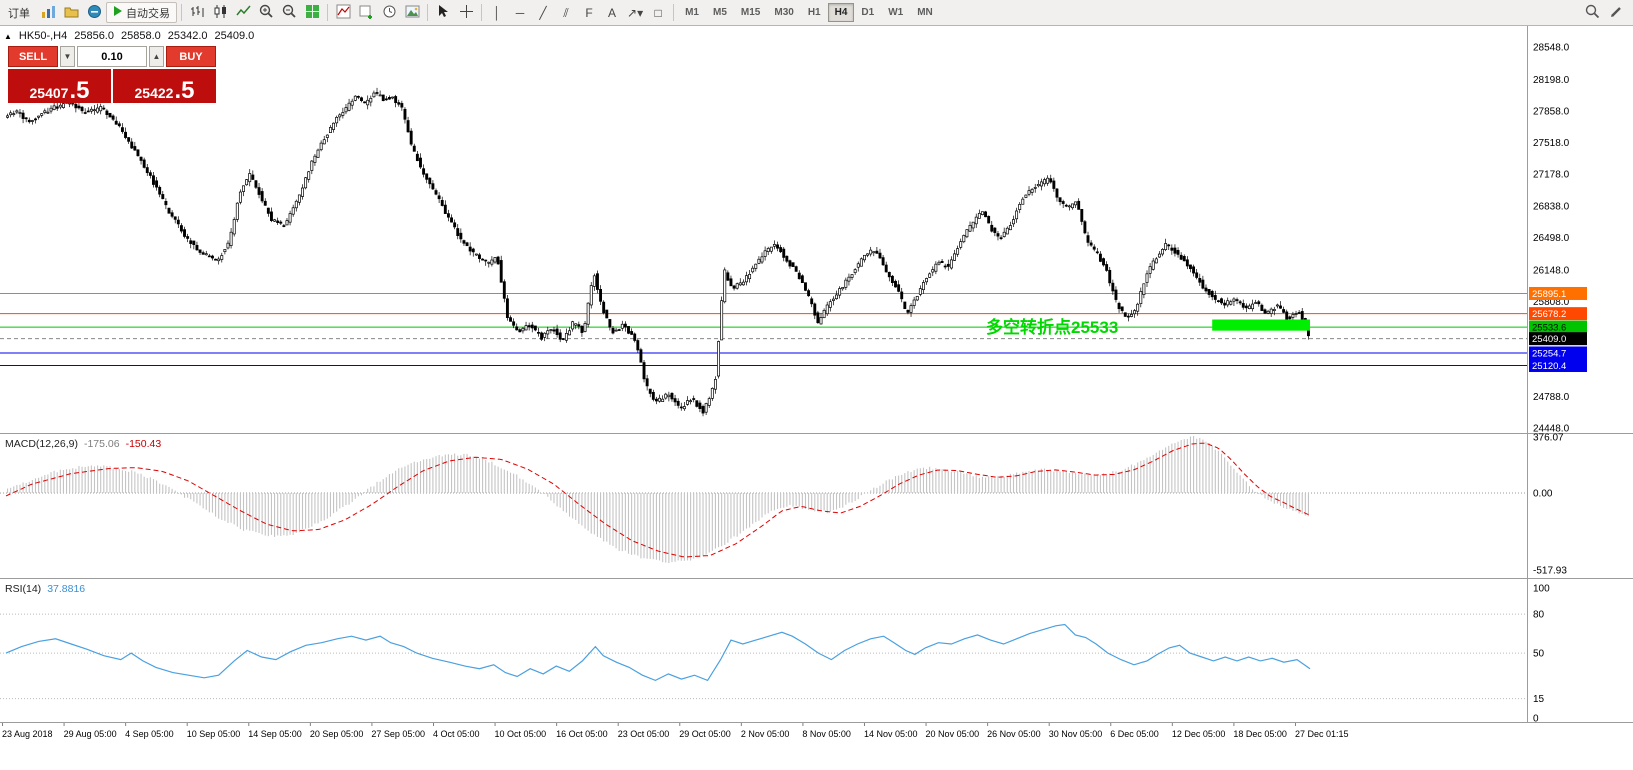 The height and width of the screenshot is (770, 1633). What do you see at coordinates (141, 12) in the screenshot?
I see `autotrading-button: 自动交易` at bounding box center [141, 12].